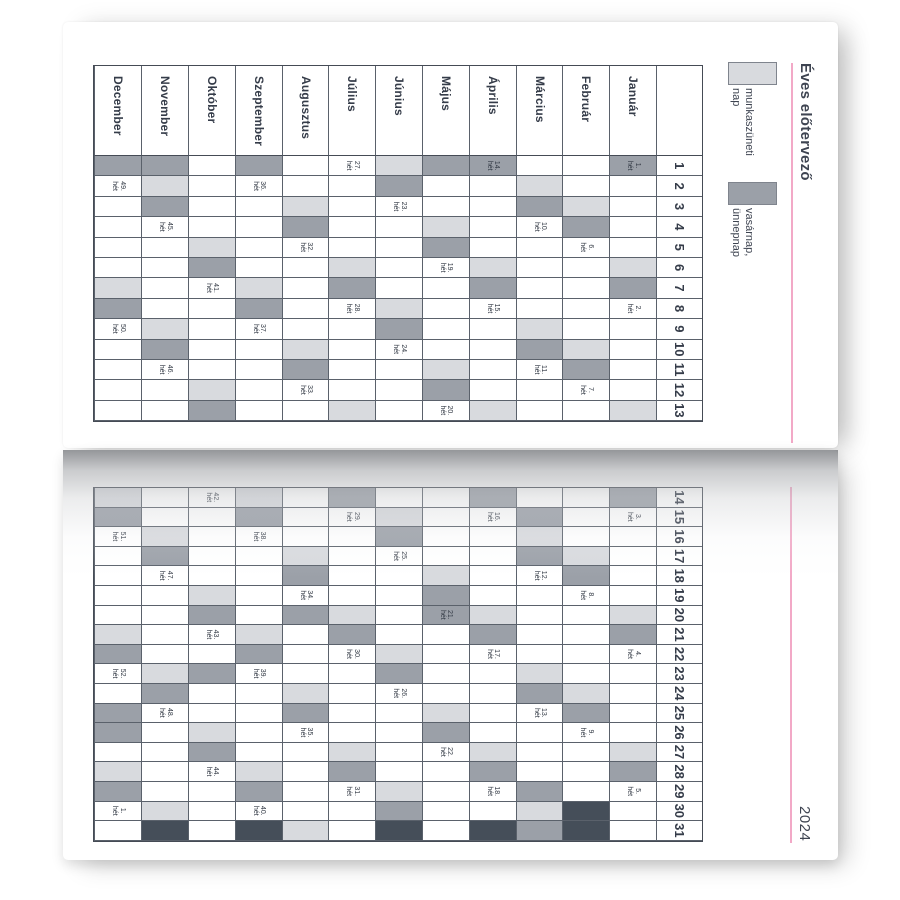  What do you see at coordinates (445, 615) in the screenshot?
I see `day-cell: 21. hét` at bounding box center [445, 615].